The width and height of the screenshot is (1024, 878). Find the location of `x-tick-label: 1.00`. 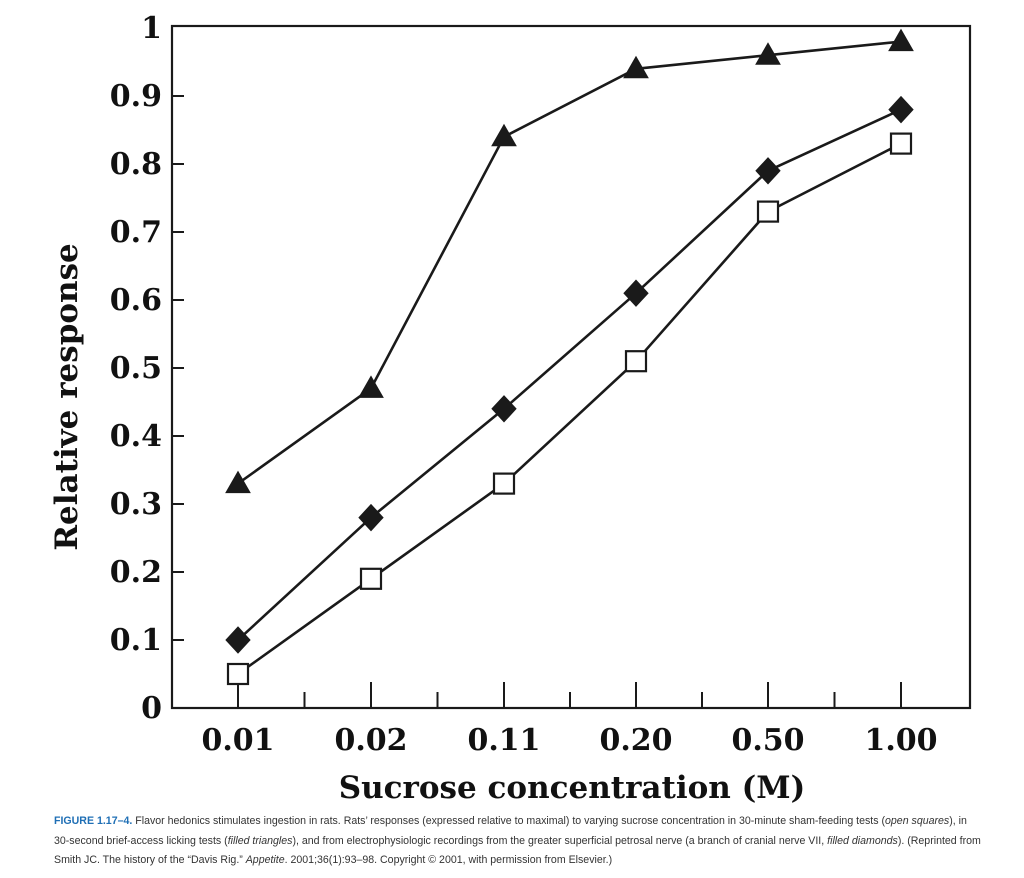

x-tick-label: 1.00 is located at coordinates (900, 740).